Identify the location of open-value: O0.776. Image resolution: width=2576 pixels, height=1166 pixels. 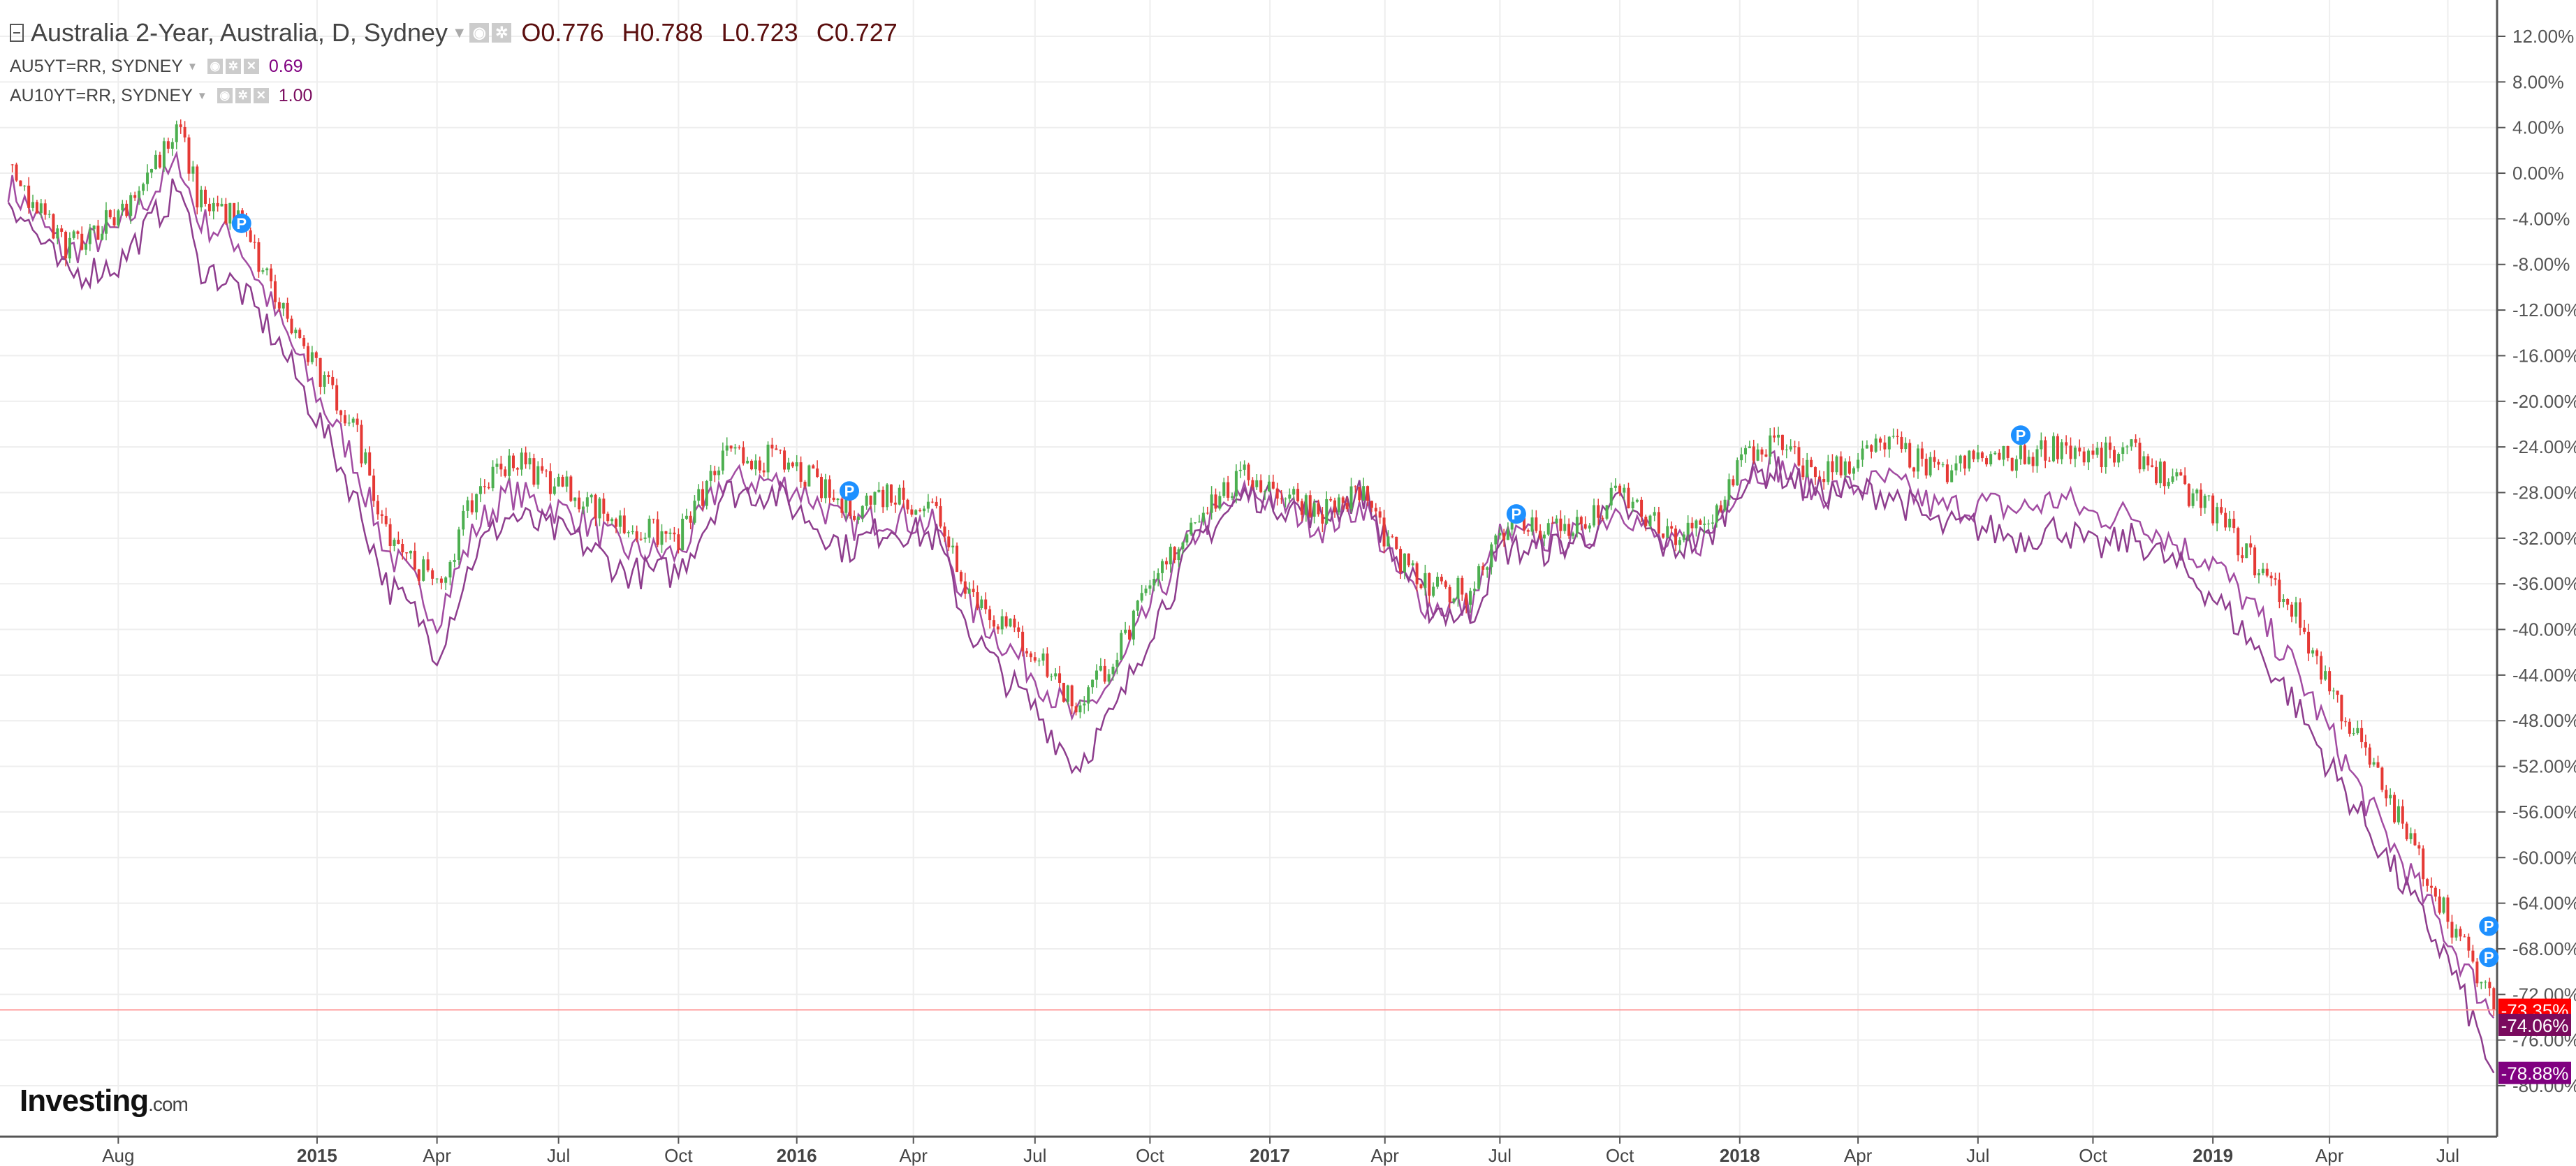
(562, 32).